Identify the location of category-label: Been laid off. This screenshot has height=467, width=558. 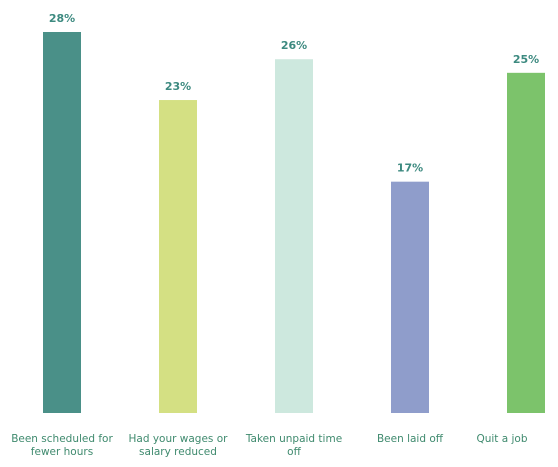
(410, 439).